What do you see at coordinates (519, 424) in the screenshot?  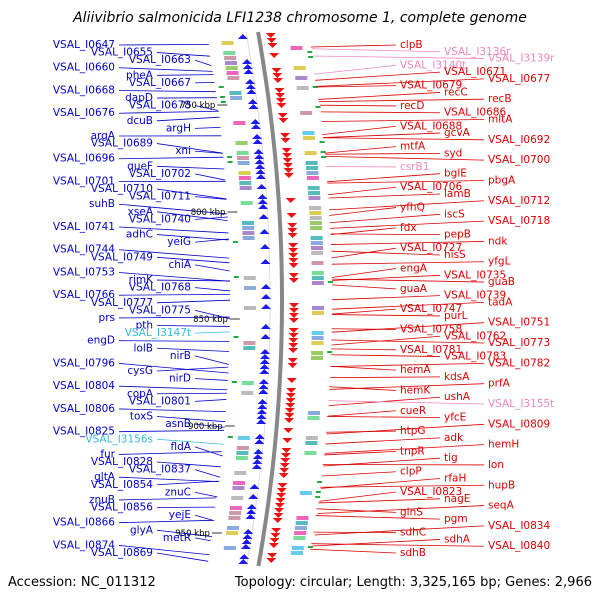 I see `right-gene-label: VSAL_I0809` at bounding box center [519, 424].